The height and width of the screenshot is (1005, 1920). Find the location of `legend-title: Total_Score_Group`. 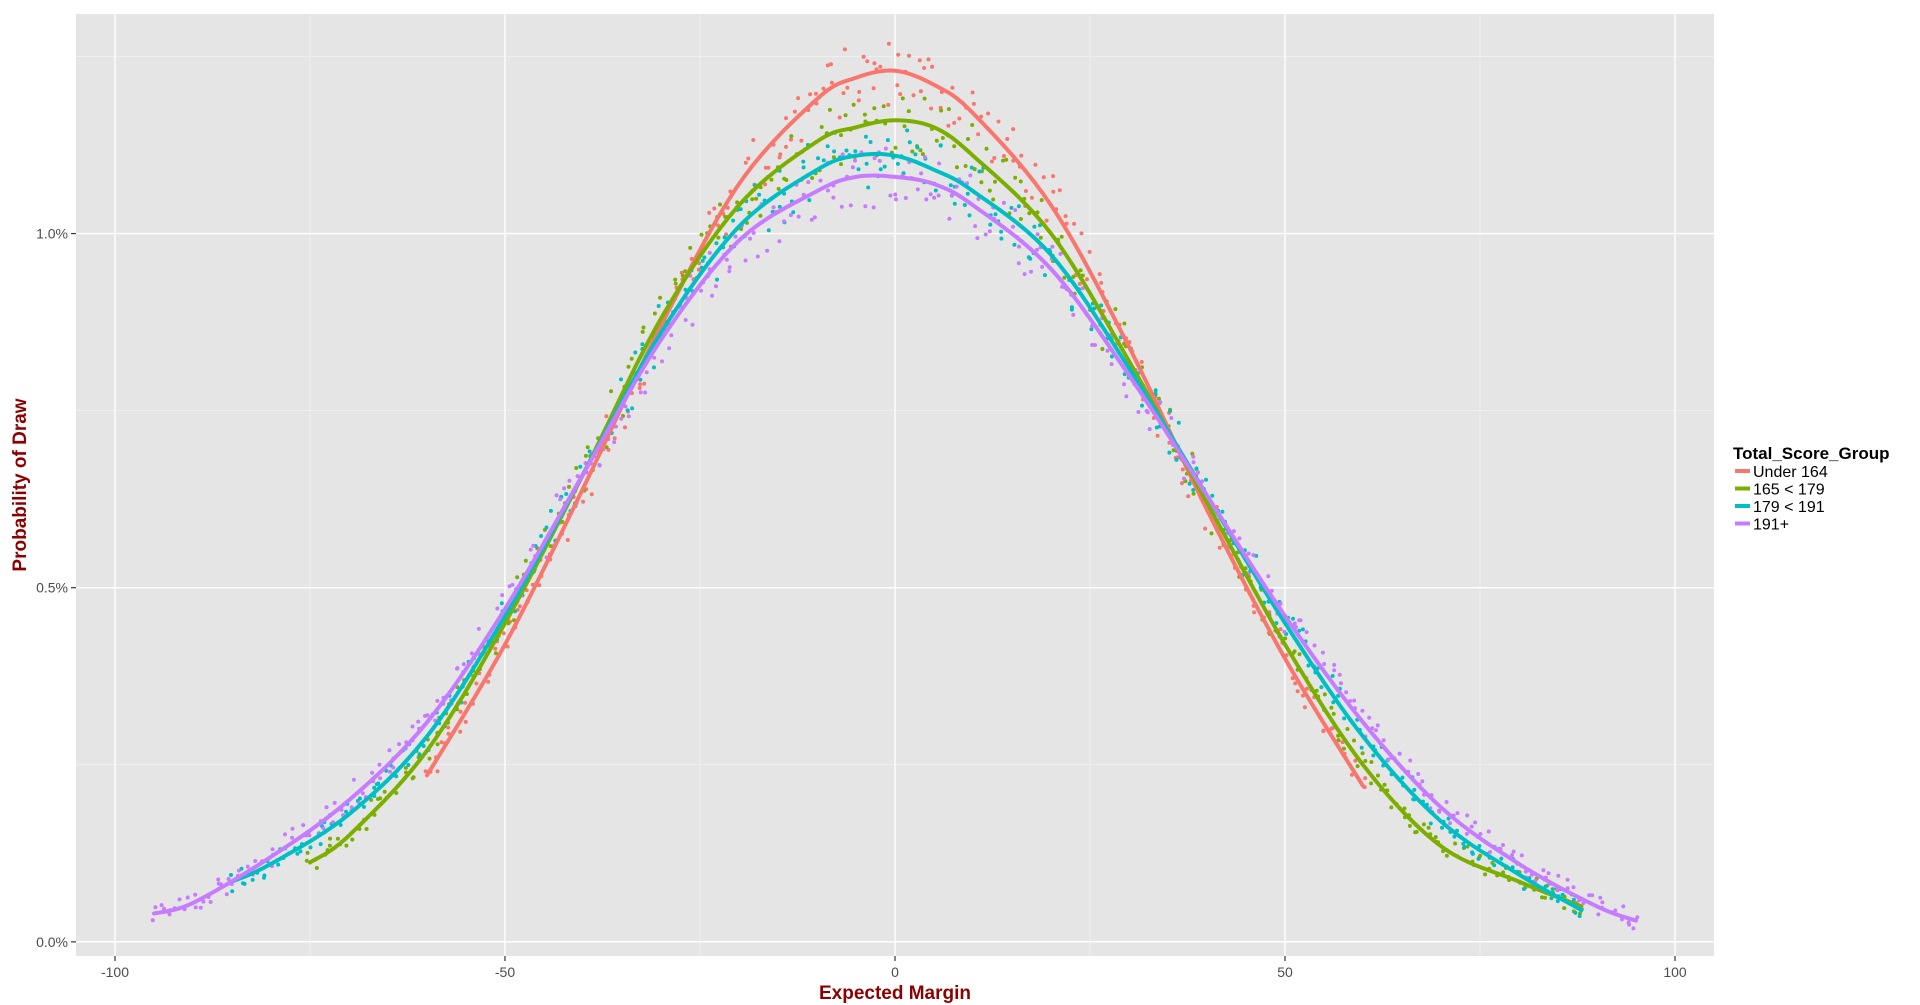

legend-title: Total_Score_Group is located at coordinates (1811, 453).